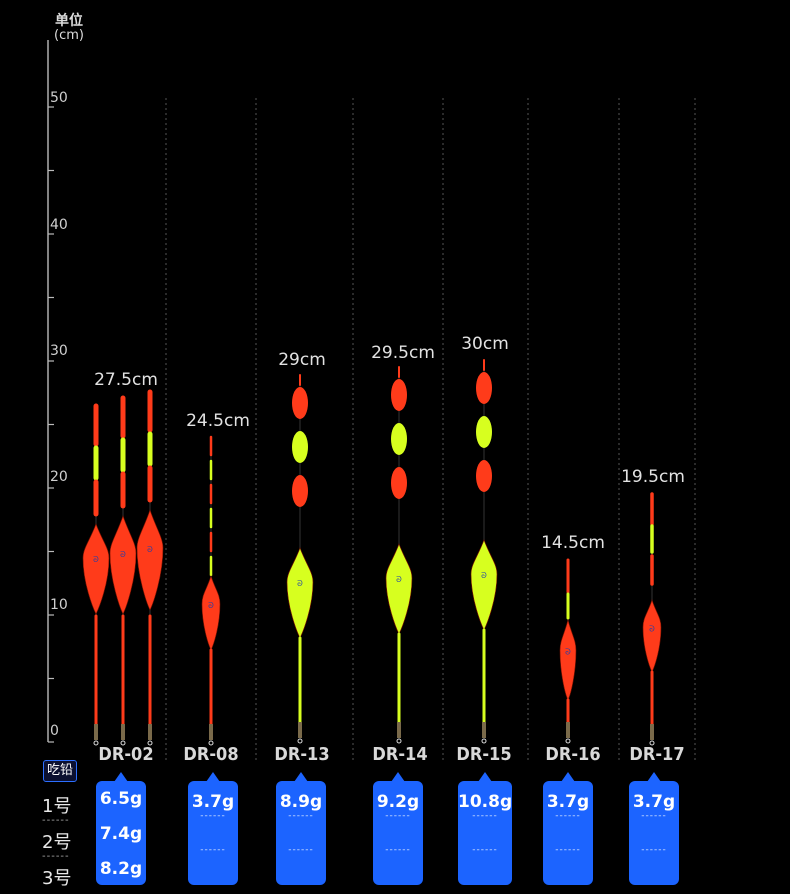 The height and width of the screenshot is (894, 790). Describe the element at coordinates (218, 421) in the screenshot. I see `length-label-dr08: 24.5cm` at that location.